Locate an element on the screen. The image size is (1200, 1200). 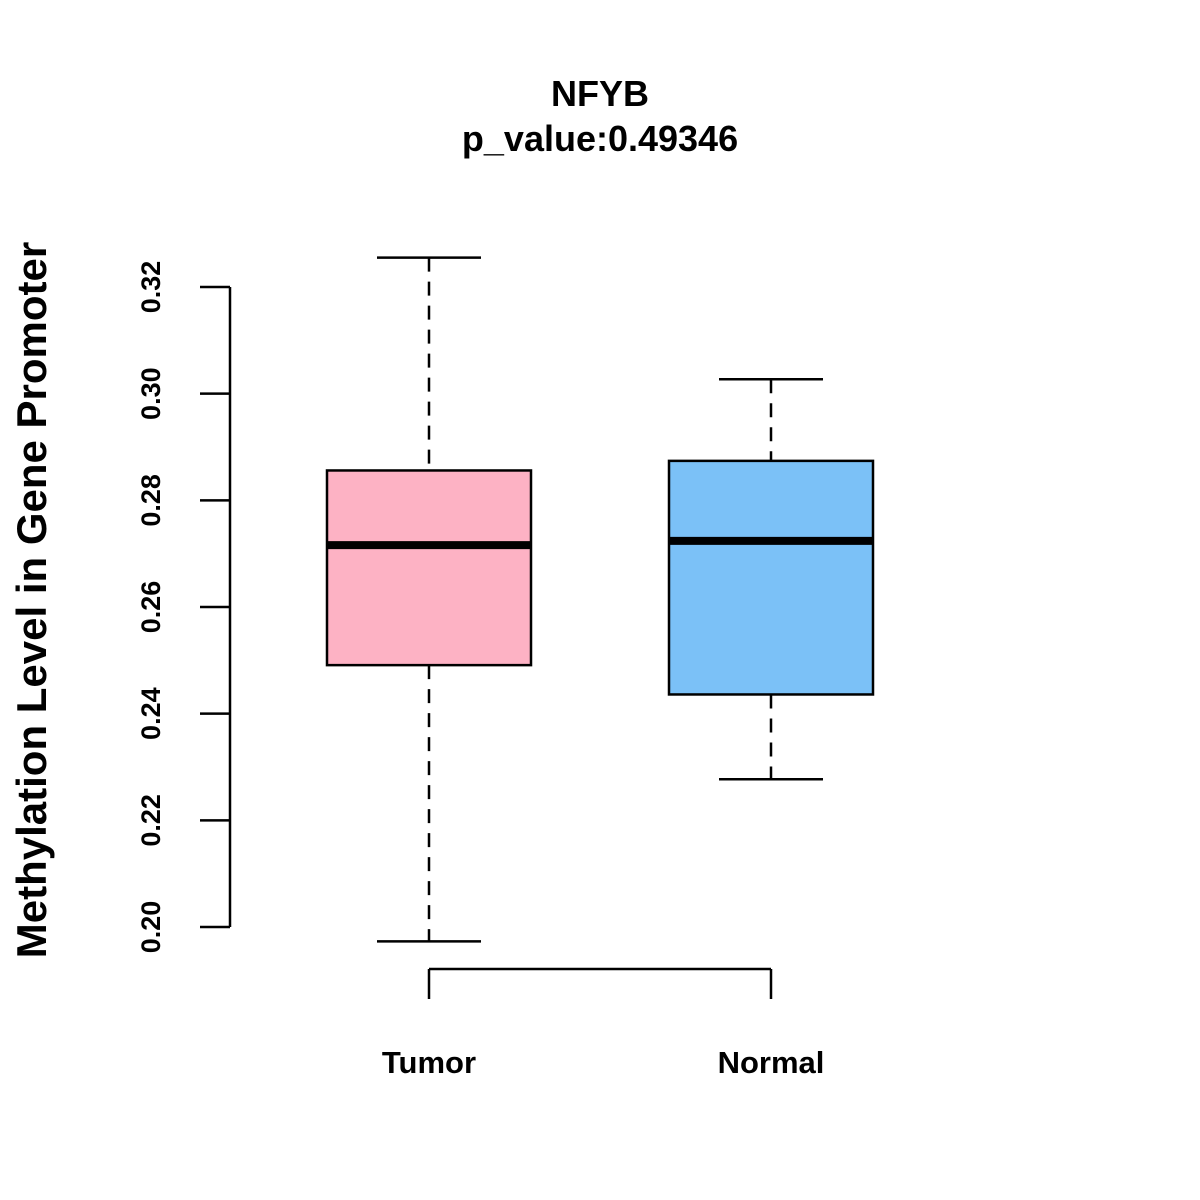
y-tick-label: 0.32 is located at coordinates (151, 287).